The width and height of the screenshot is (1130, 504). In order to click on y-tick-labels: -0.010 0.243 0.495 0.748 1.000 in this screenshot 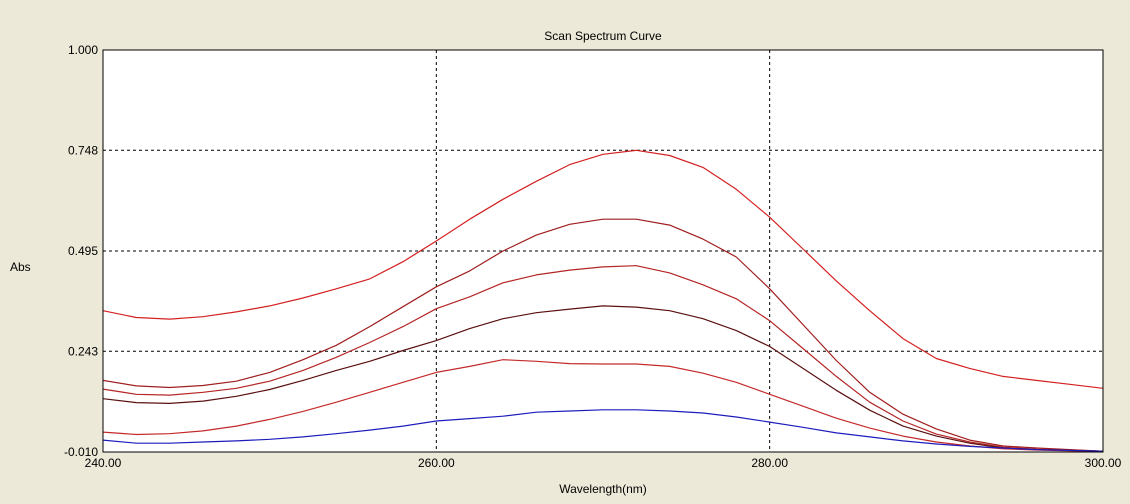, I will do `click(81, 251)`.